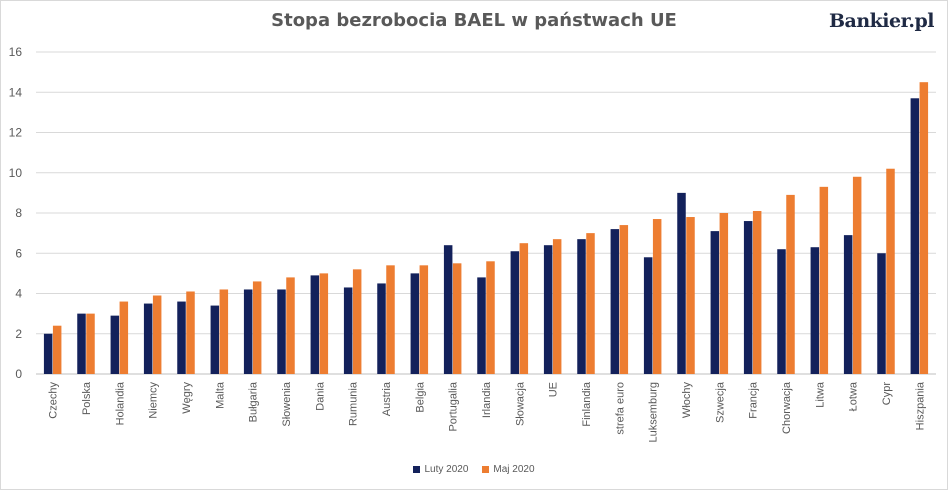  What do you see at coordinates (587, 404) in the screenshot?
I see `x-tick-label: Finlandia` at bounding box center [587, 404].